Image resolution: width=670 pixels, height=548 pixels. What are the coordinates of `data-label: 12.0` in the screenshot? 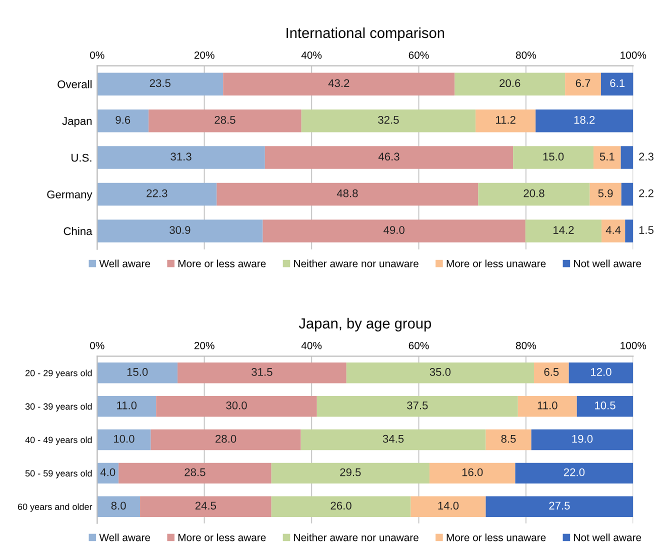 It's located at (601, 372).